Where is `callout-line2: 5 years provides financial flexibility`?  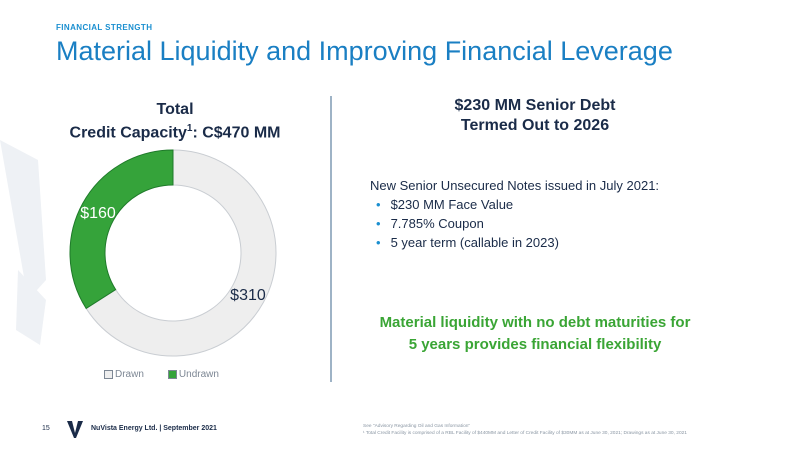 callout-line2: 5 years provides financial flexibility is located at coordinates (535, 344).